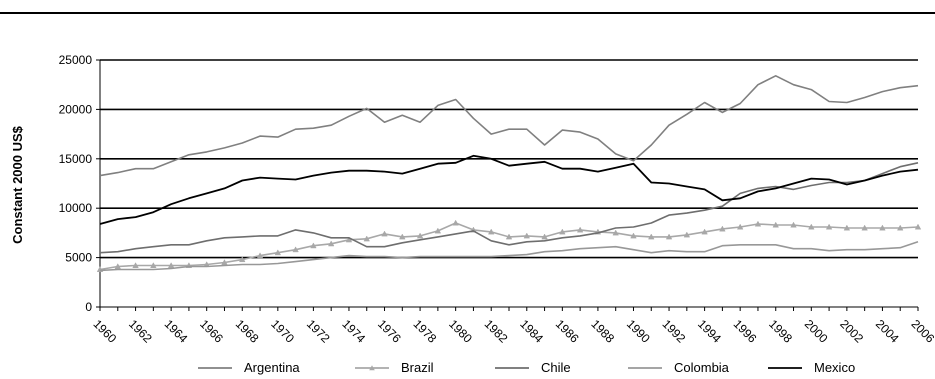 This screenshot has height=379, width=935. What do you see at coordinates (176, 331) in the screenshot?
I see `x-tick-label: 1964` at bounding box center [176, 331].